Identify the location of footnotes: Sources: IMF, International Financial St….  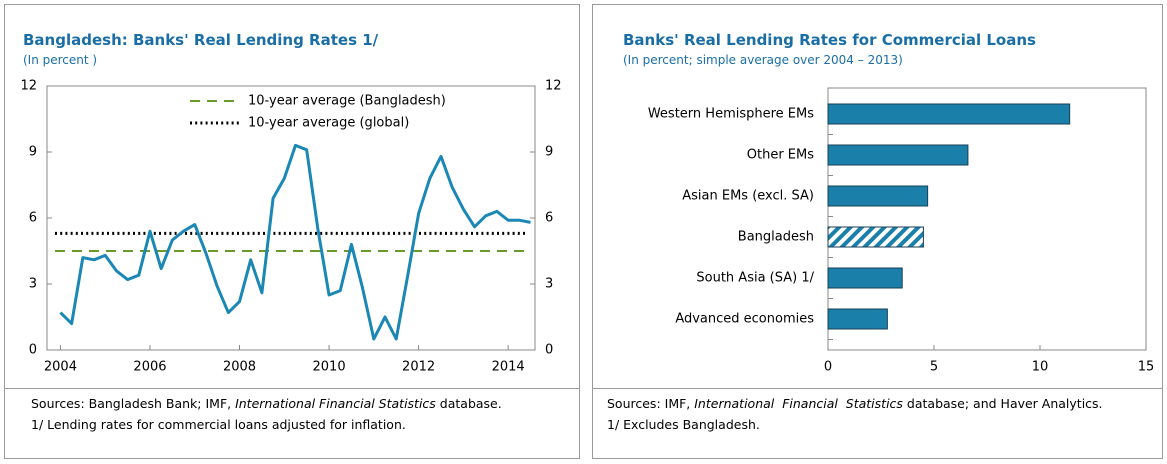
(877, 411).